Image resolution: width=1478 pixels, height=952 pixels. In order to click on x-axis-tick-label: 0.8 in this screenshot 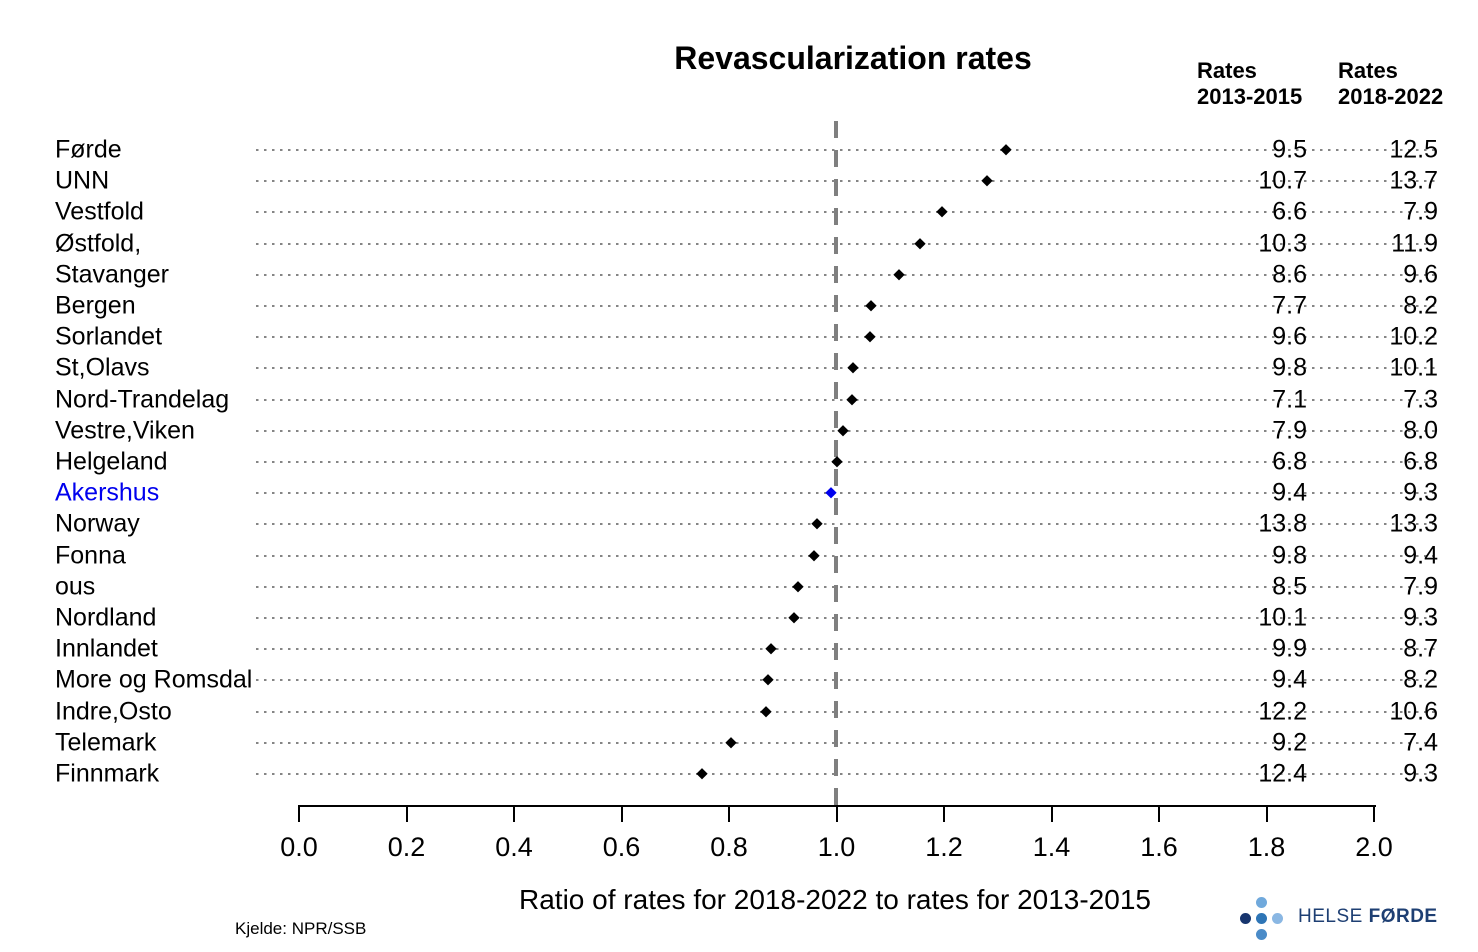, I will do `click(729, 847)`.